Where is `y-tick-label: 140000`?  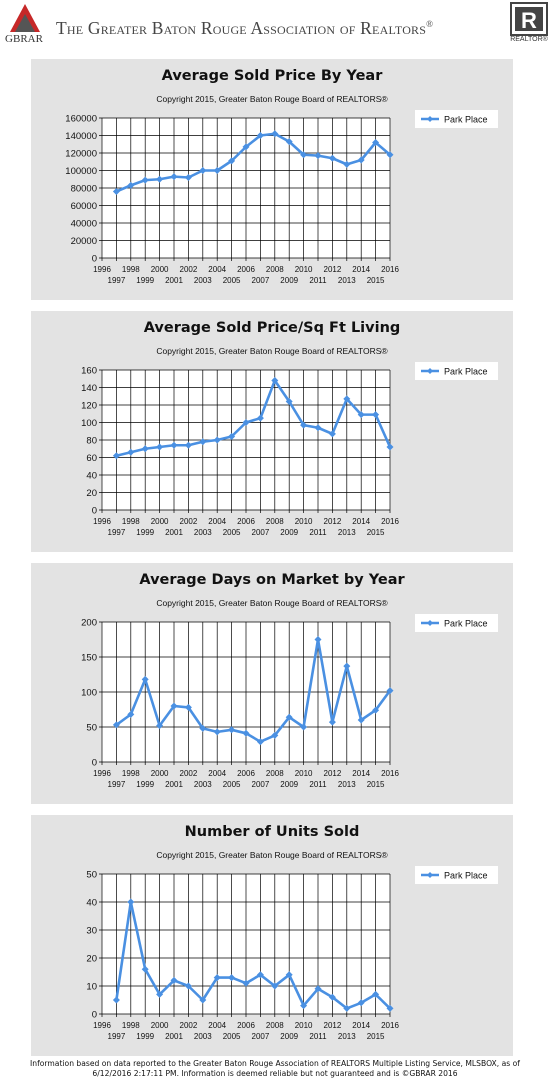 y-tick-label: 140000 is located at coordinates (81, 136).